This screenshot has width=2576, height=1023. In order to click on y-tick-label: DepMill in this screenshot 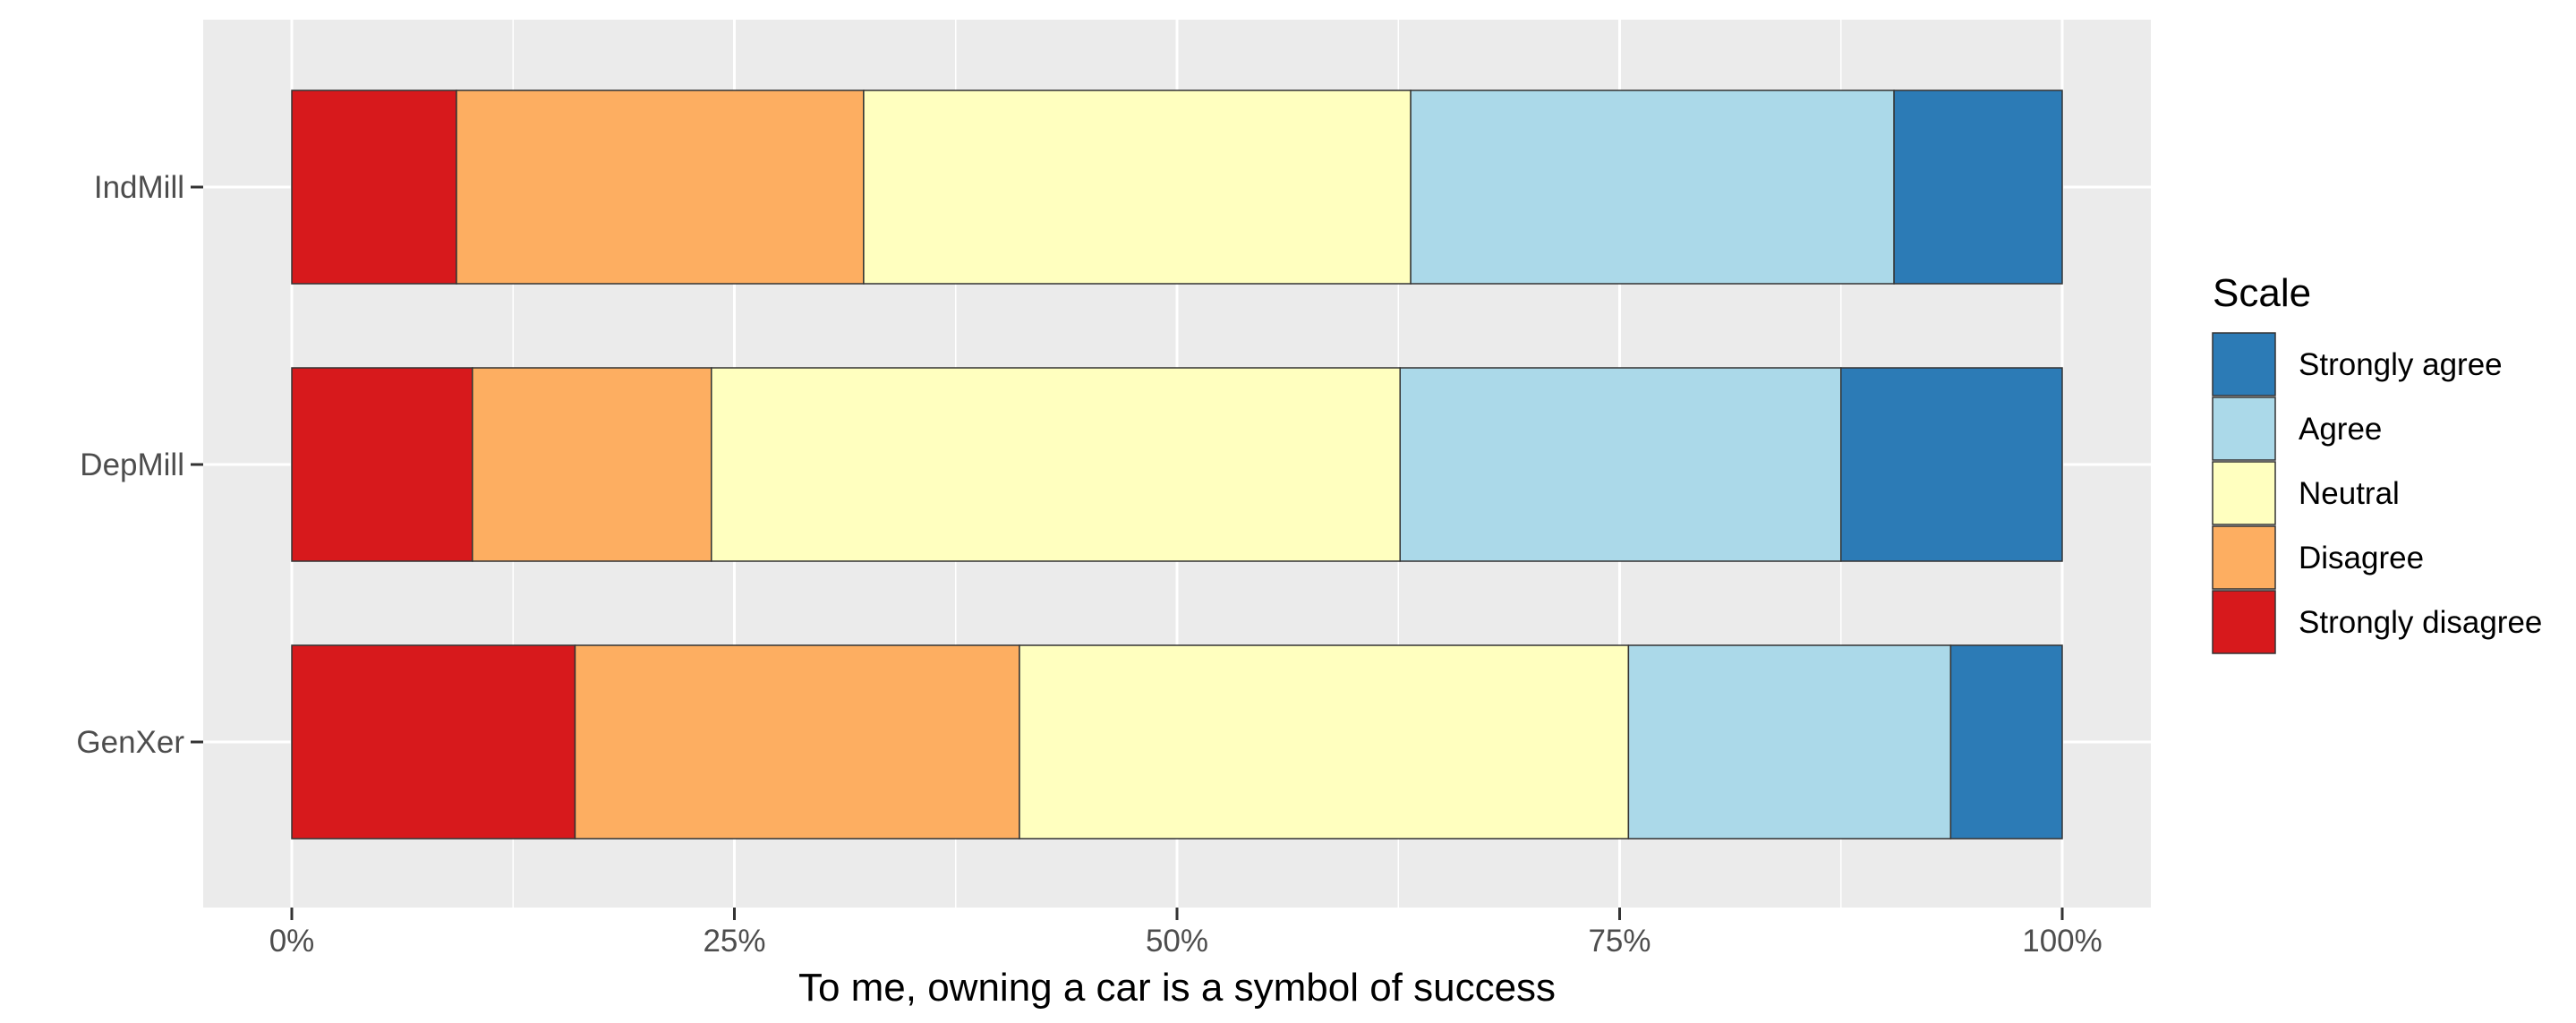, I will do `click(132, 465)`.